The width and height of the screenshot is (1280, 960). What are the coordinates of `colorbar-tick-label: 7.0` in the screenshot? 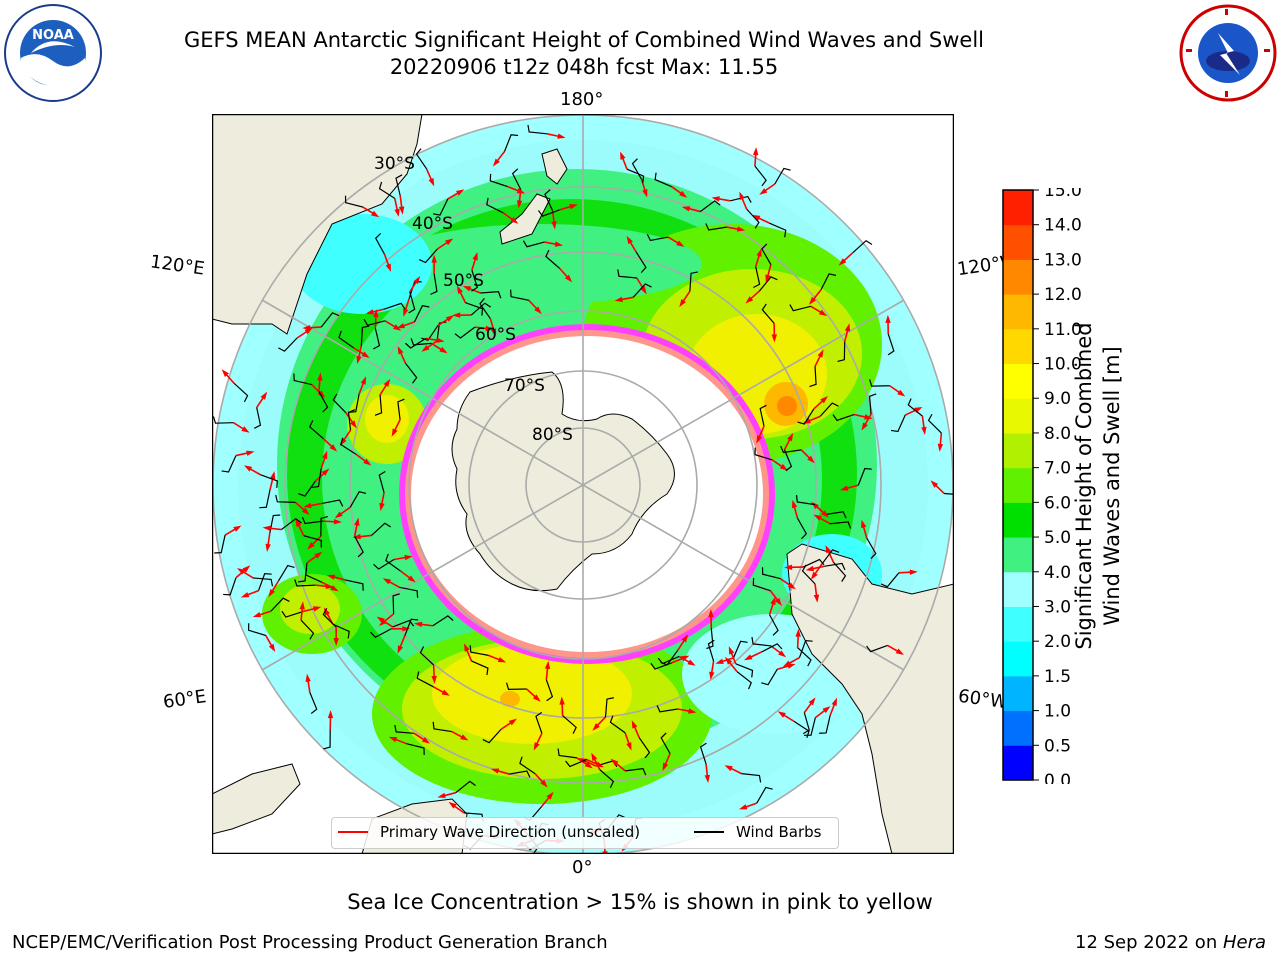 It's located at (1057, 469).